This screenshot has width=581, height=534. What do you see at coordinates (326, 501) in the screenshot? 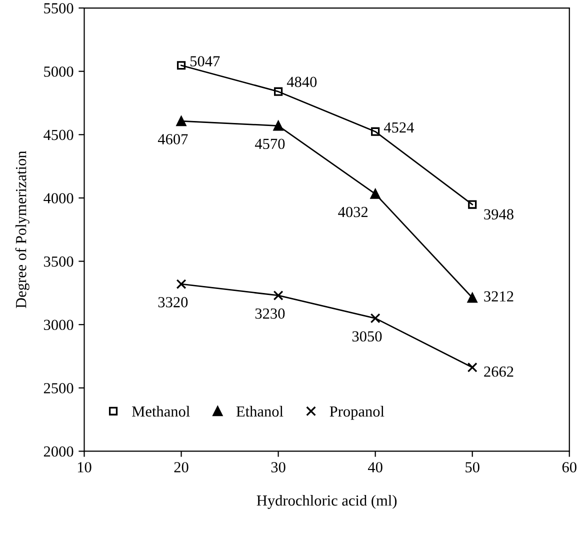
I see `x-axis-title: Hydrochloric acid (ml)` at bounding box center [326, 501].